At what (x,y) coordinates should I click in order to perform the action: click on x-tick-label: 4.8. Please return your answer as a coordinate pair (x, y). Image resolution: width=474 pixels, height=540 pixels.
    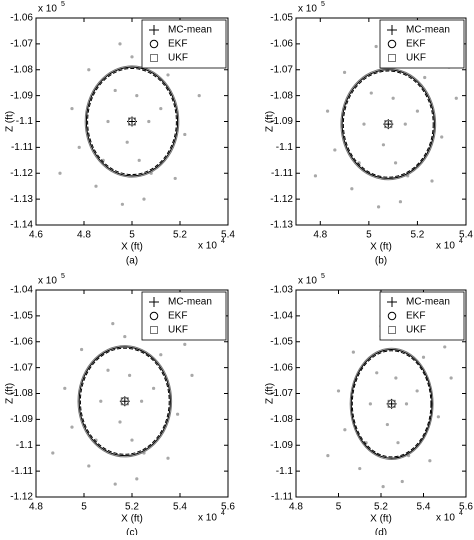
    Looking at the image, I should click on (320, 235).